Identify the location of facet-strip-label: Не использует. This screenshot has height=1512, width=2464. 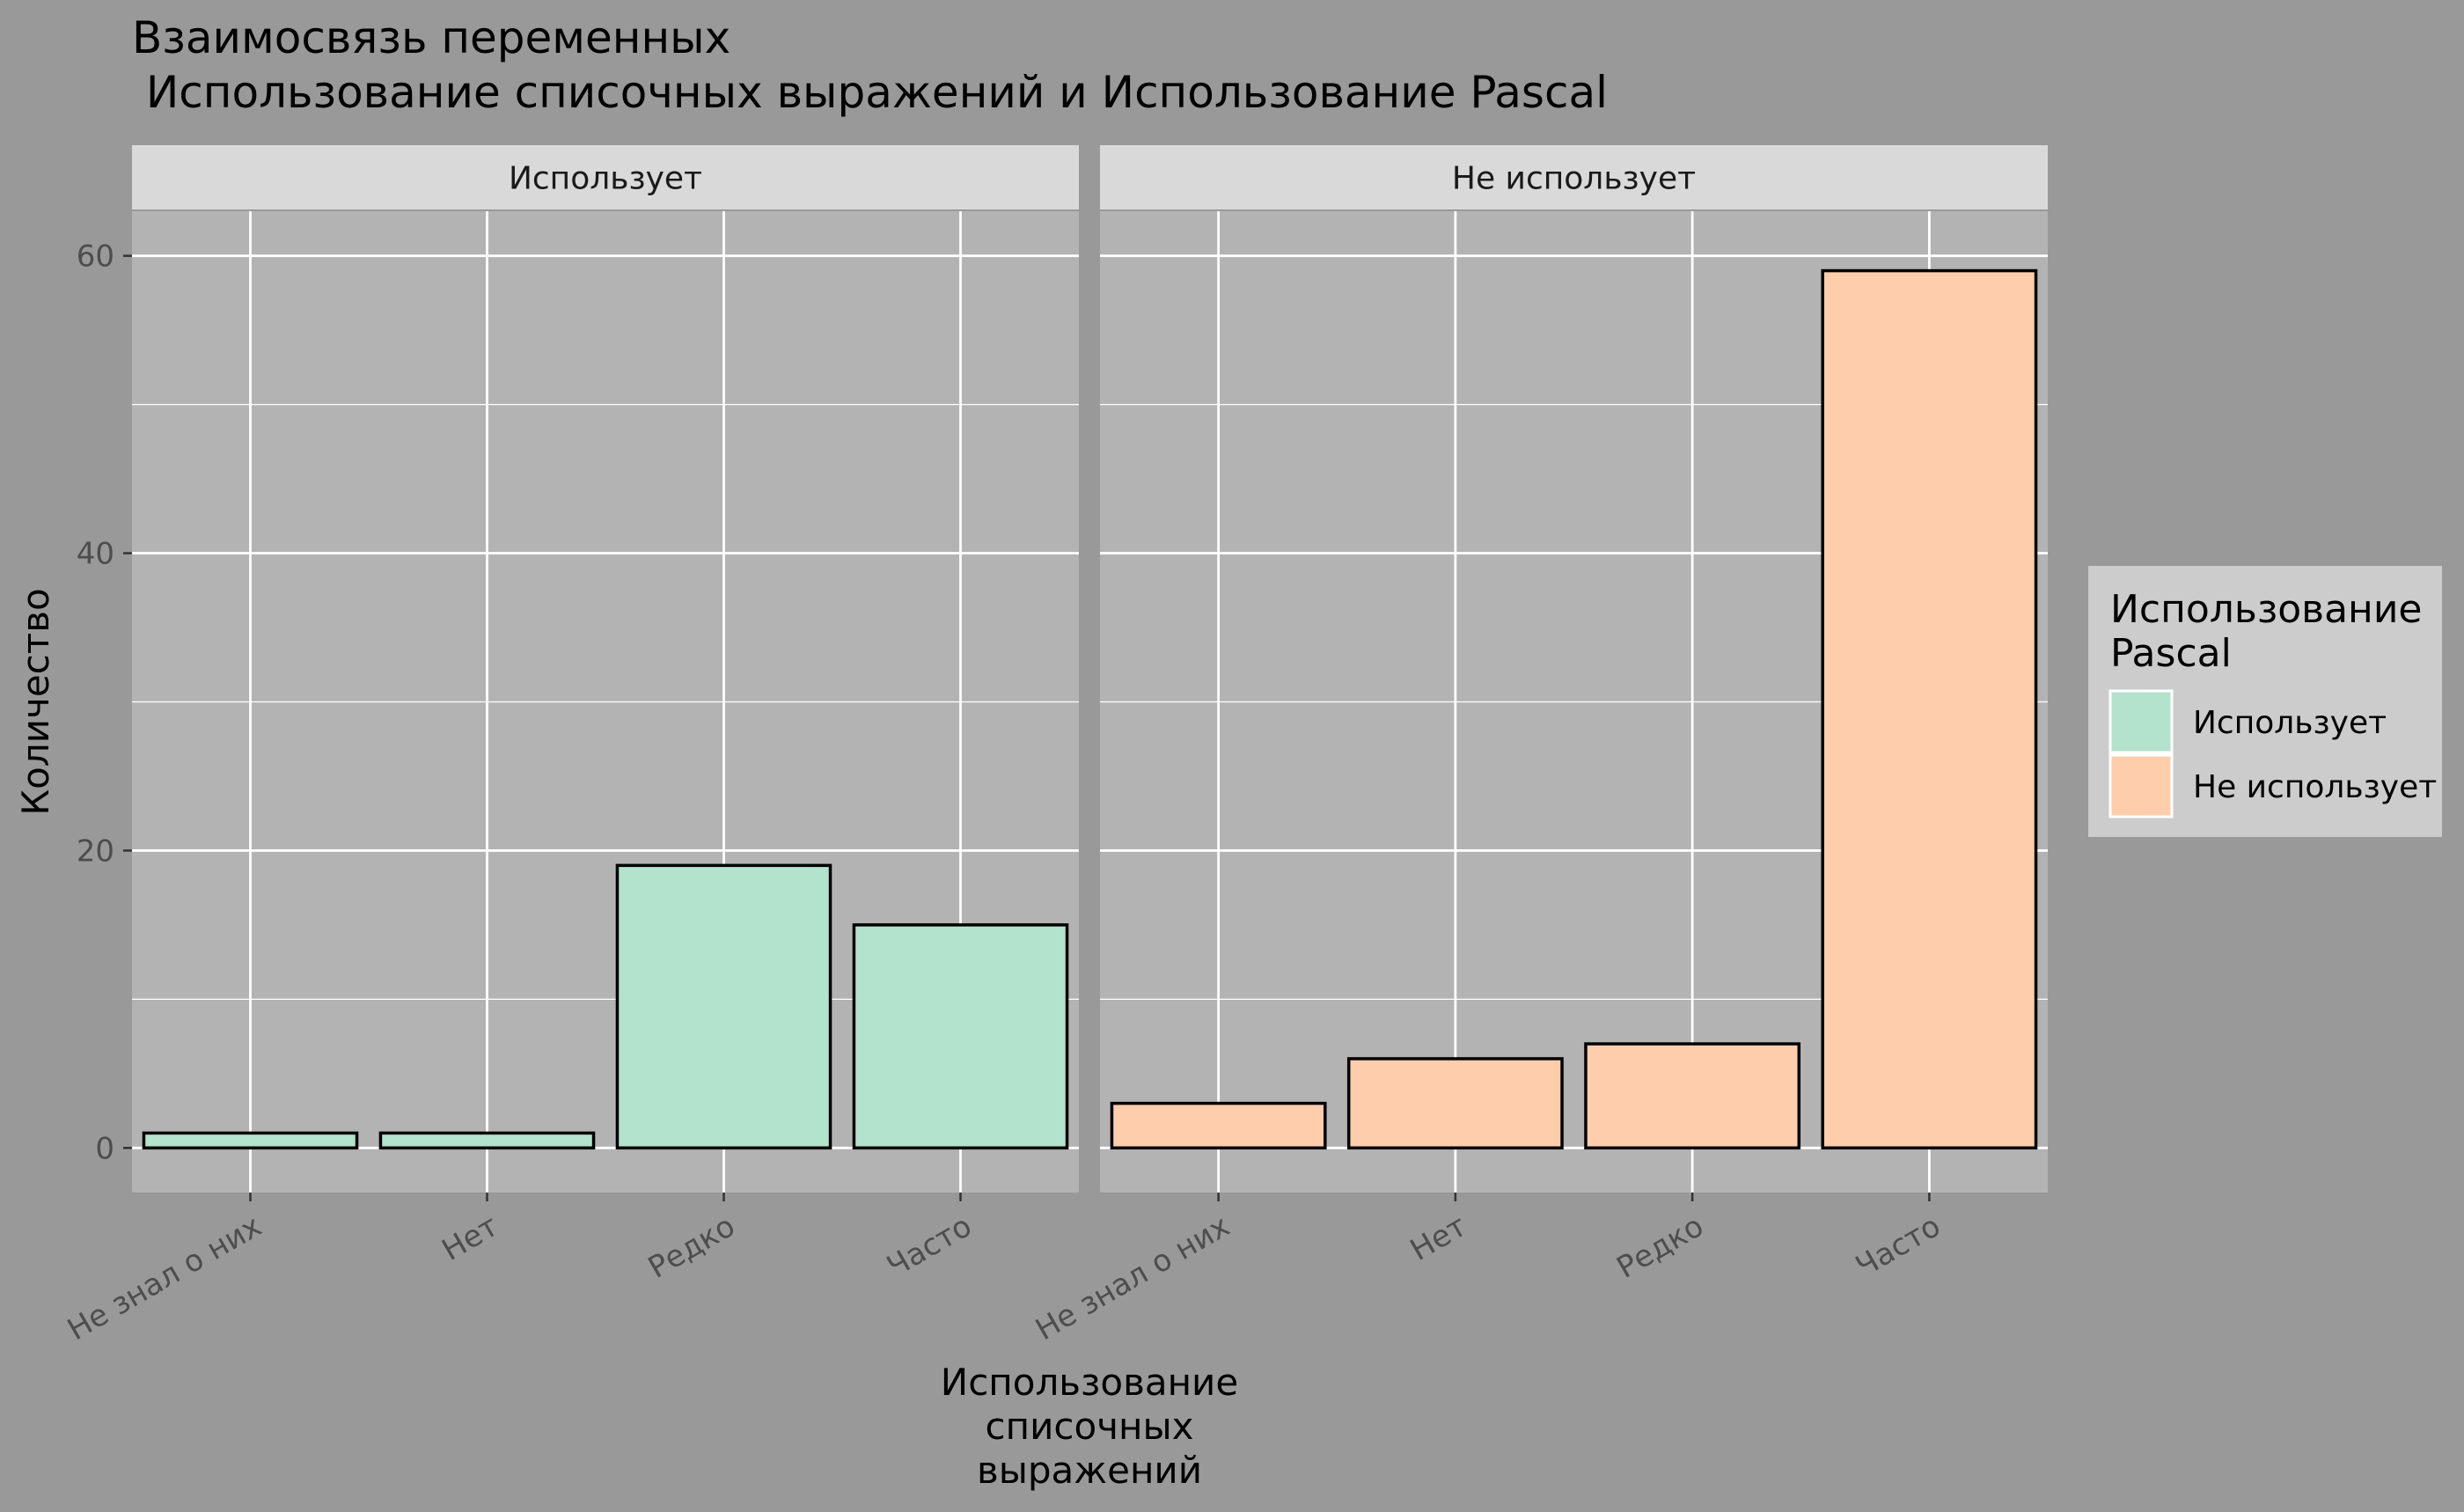
(1574, 179).